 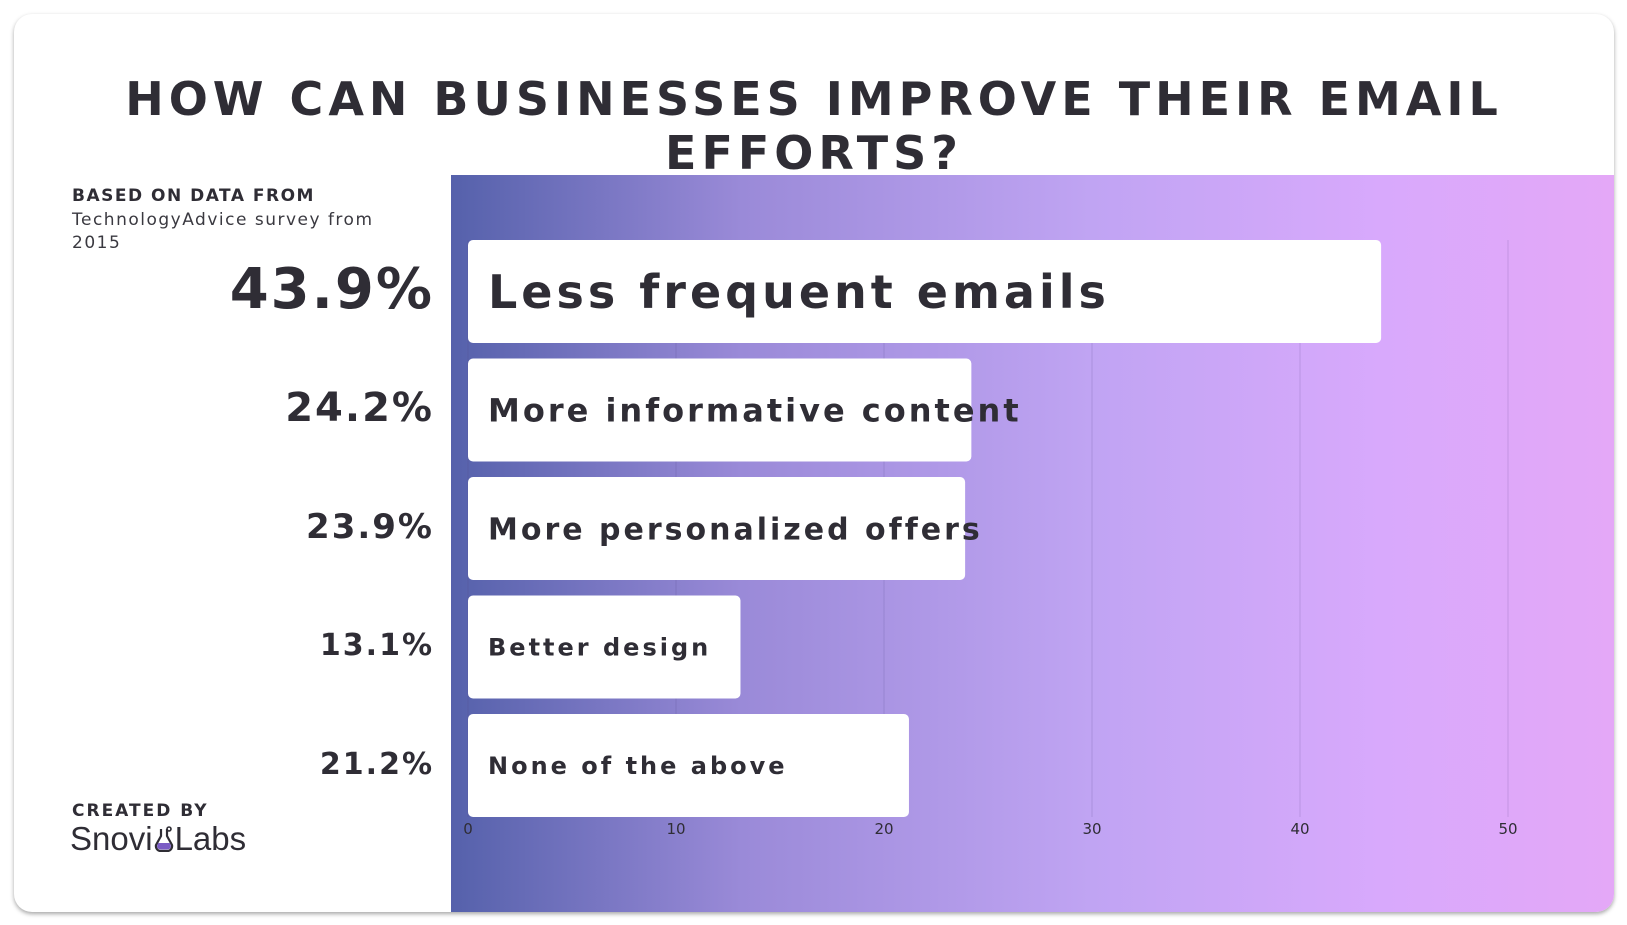 What do you see at coordinates (210, 838) in the screenshot?
I see `brand-name-part2: Labs` at bounding box center [210, 838].